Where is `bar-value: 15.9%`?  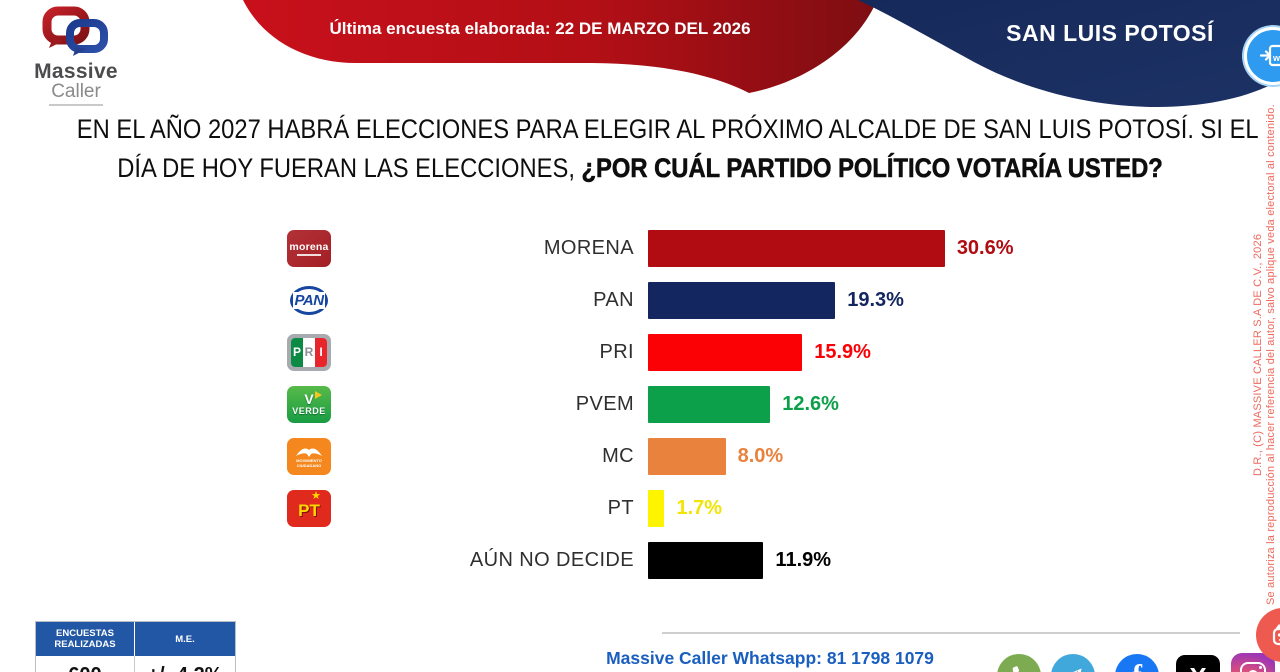
bar-value: 15.9% is located at coordinates (842, 351).